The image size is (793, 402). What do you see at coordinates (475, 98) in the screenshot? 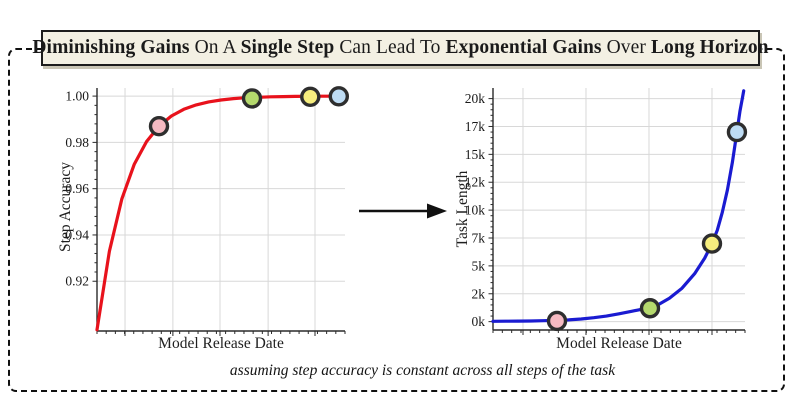
I see `y-tick-label: 20k` at bounding box center [475, 98].